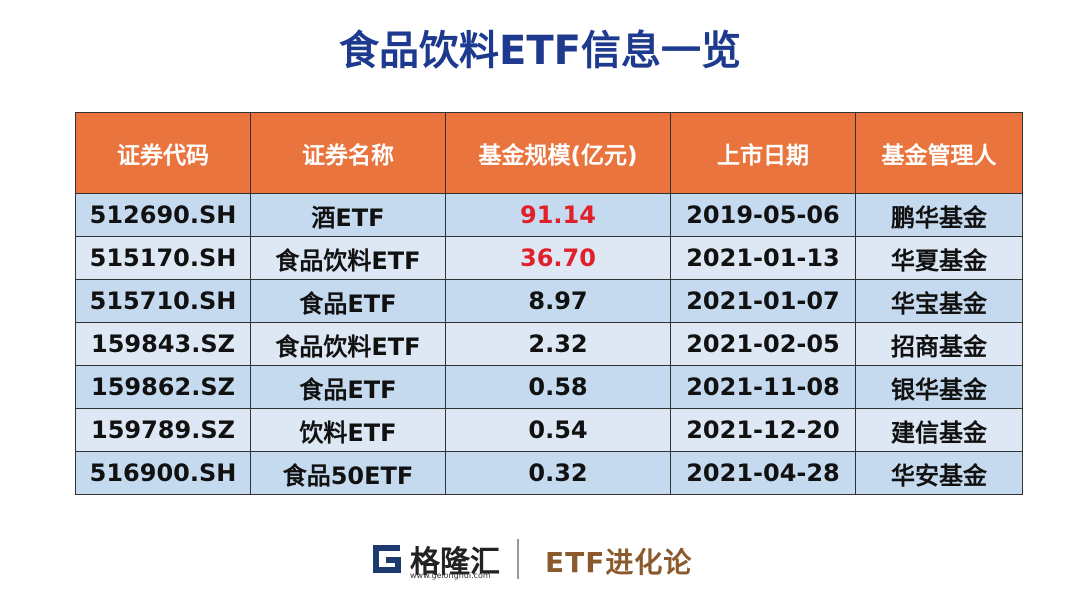  I want to click on page-title: 食品饮料ETF信息一览, so click(540, 51).